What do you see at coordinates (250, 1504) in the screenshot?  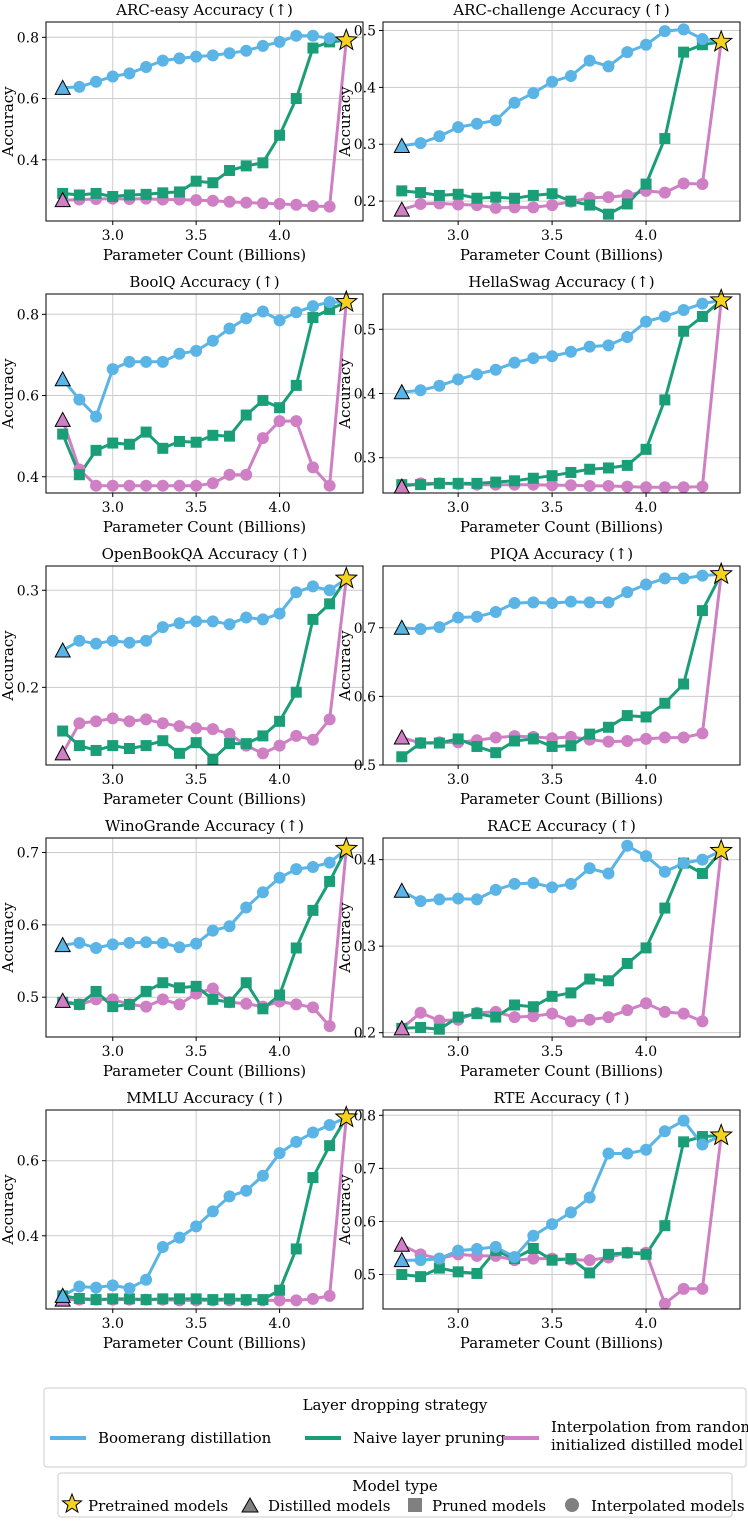 I see `legend-triangle-icon` at bounding box center [250, 1504].